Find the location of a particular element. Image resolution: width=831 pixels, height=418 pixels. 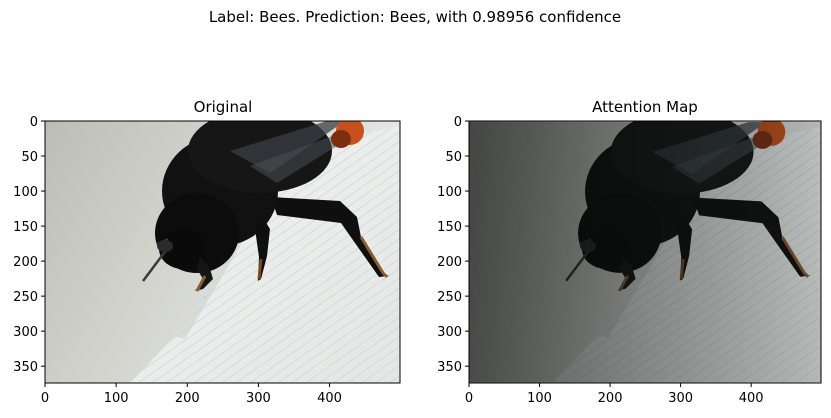

panel-title-original: Original is located at coordinates (223, 107).